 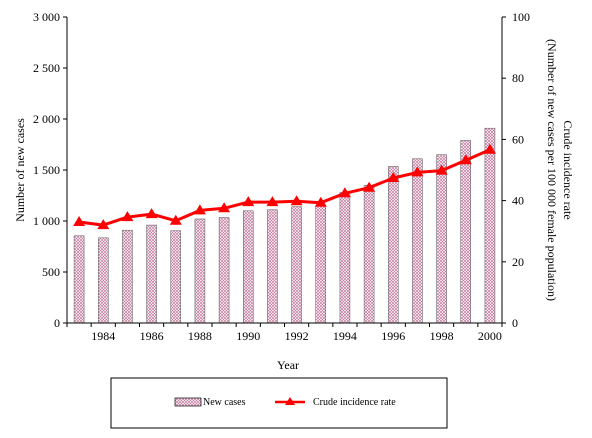 I want to click on left-y-tick-label: 0, so click(x=57, y=323).